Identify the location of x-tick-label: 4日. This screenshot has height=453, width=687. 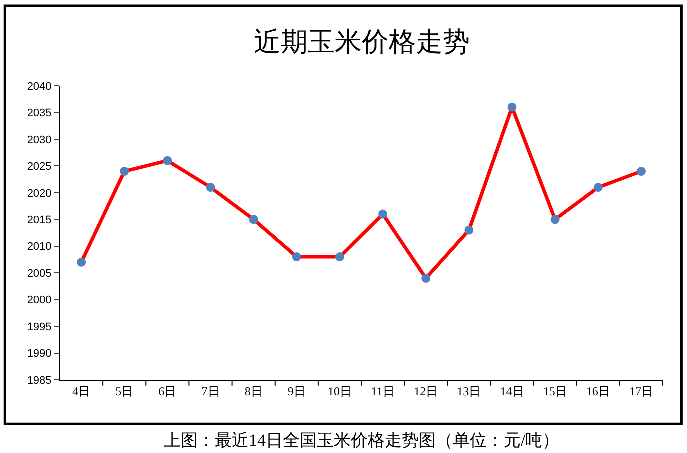
(81, 391).